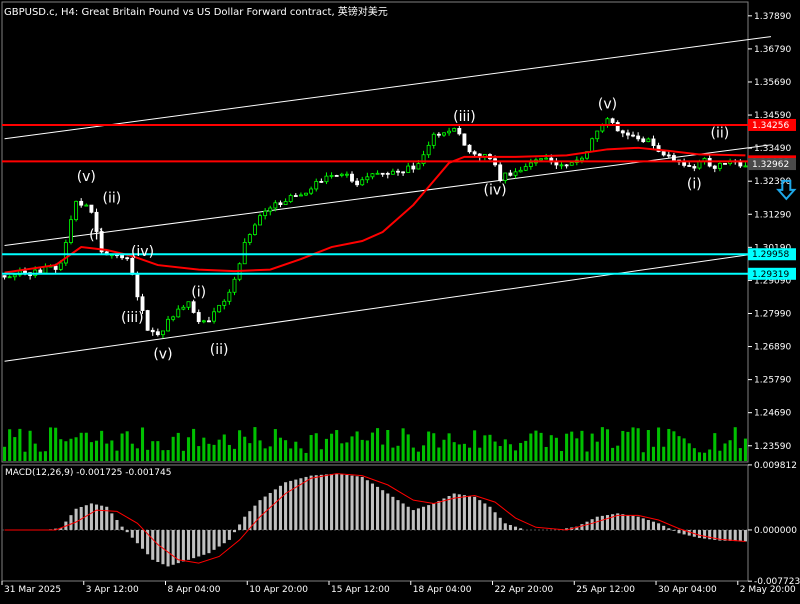 The height and width of the screenshot is (604, 800). What do you see at coordinates (772, 215) in the screenshot?
I see `price-axis-tick-label: 1.31290` at bounding box center [772, 215].